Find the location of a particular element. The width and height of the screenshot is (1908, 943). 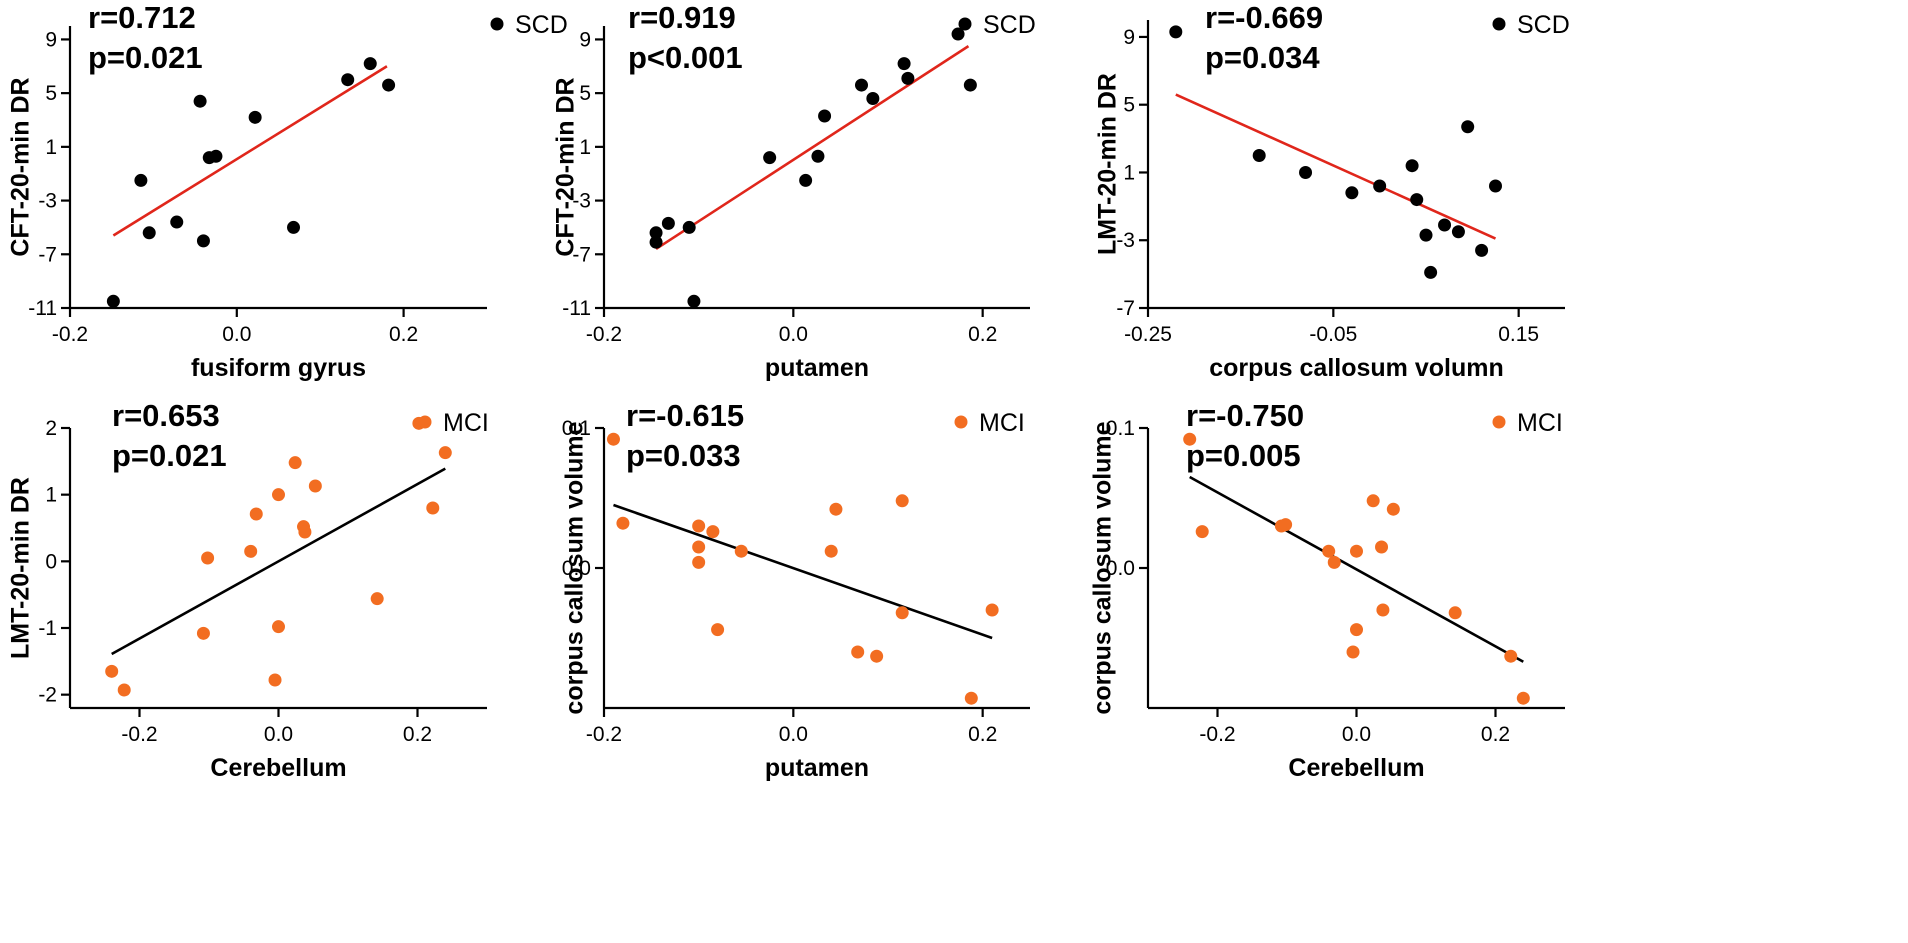

x-axis-label: corpus callosum volumn is located at coordinates (1356, 368).